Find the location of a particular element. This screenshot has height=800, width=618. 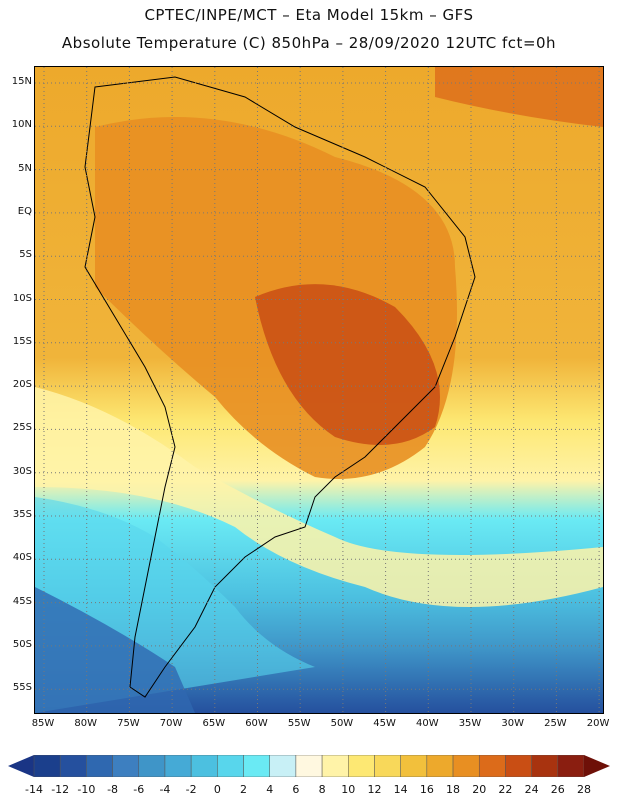

colorbar-tick-label: -14 is located at coordinates (34, 789).